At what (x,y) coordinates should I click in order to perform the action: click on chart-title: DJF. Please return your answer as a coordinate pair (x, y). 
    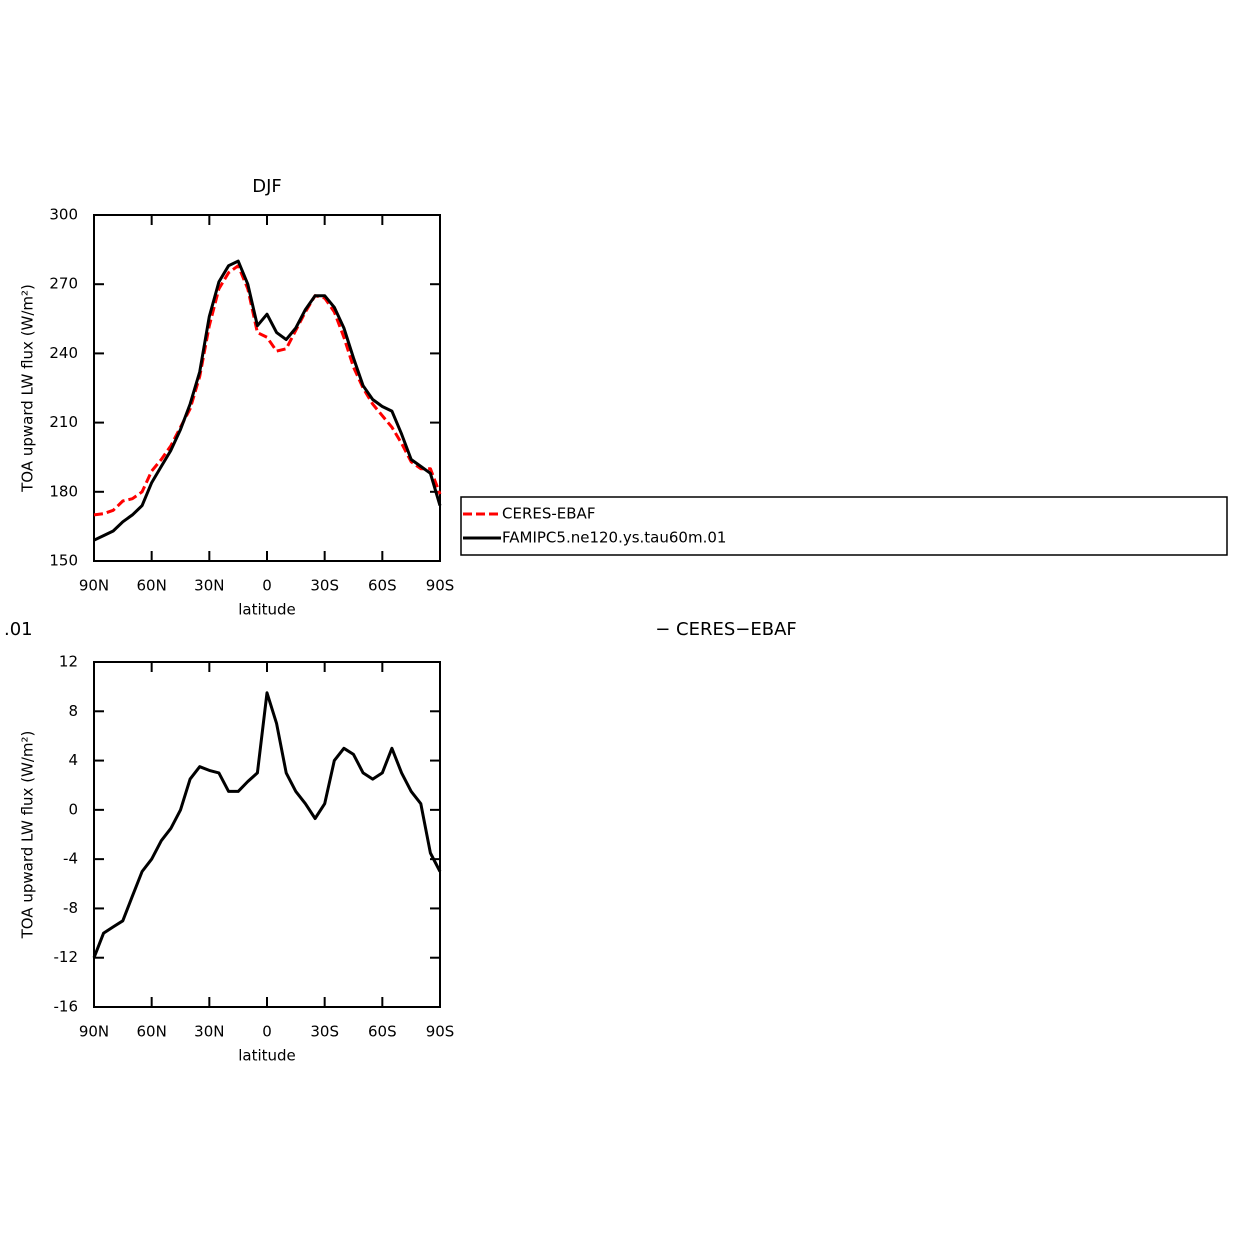
    Looking at the image, I should click on (267, 186).